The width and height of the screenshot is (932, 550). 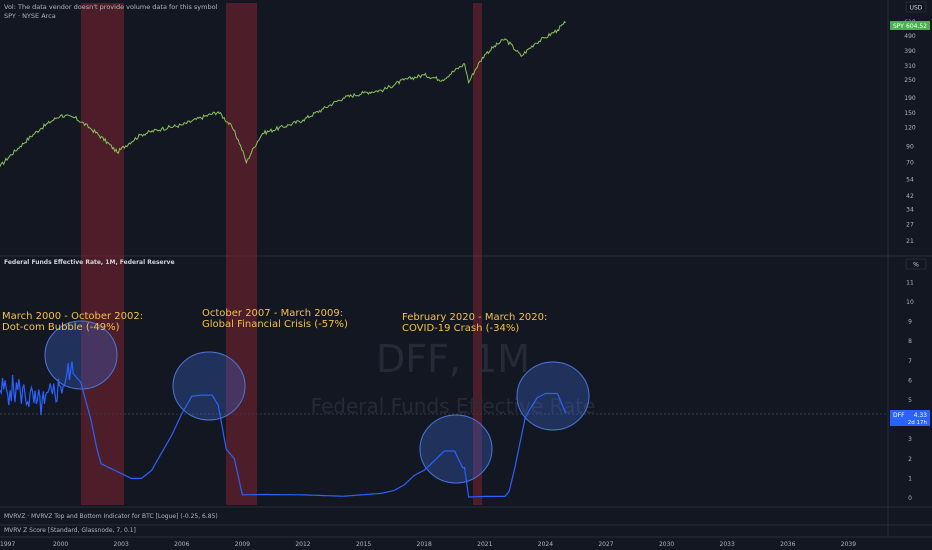 What do you see at coordinates (60, 544) in the screenshot?
I see `time-axis-tick: 2000` at bounding box center [60, 544].